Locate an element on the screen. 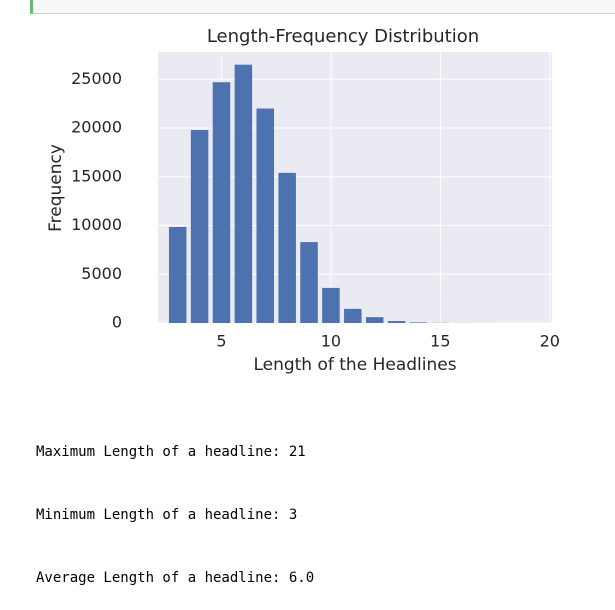 This screenshot has height=610, width=615. y-tick-label: 5000 is located at coordinates (101, 273).